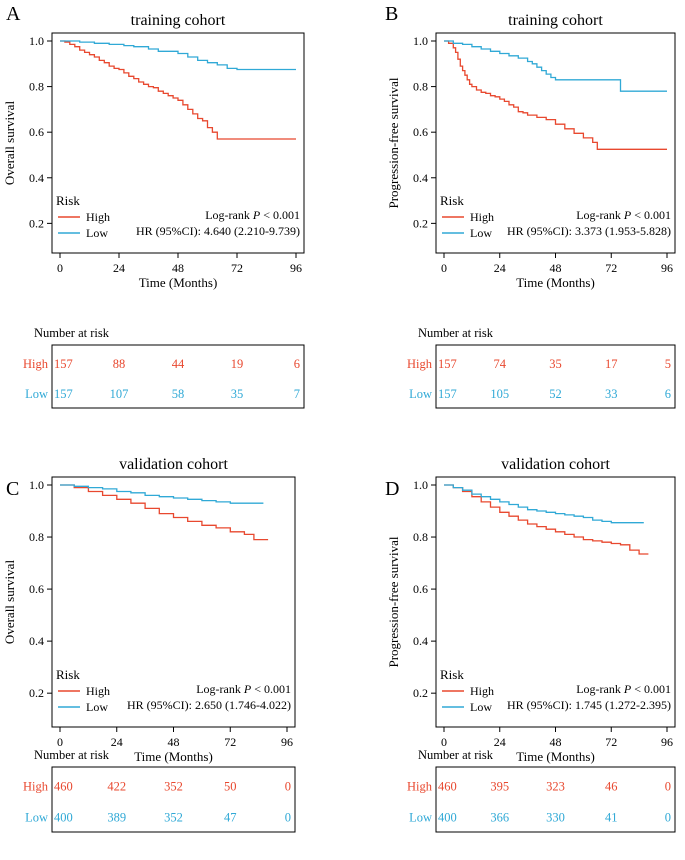 The height and width of the screenshot is (860, 685). What do you see at coordinates (420, 132) in the screenshot?
I see `panel-b-ytick-label-2: 0.6` at bounding box center [420, 132].